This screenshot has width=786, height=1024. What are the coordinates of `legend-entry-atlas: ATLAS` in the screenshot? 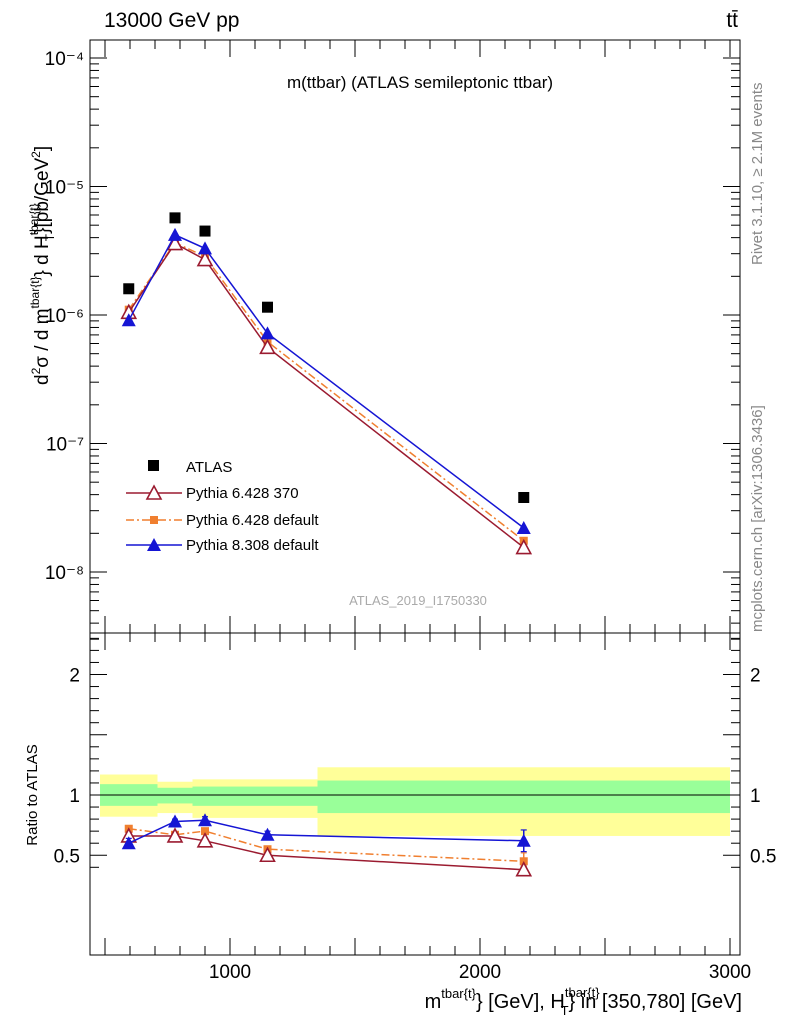 It's located at (190, 467).